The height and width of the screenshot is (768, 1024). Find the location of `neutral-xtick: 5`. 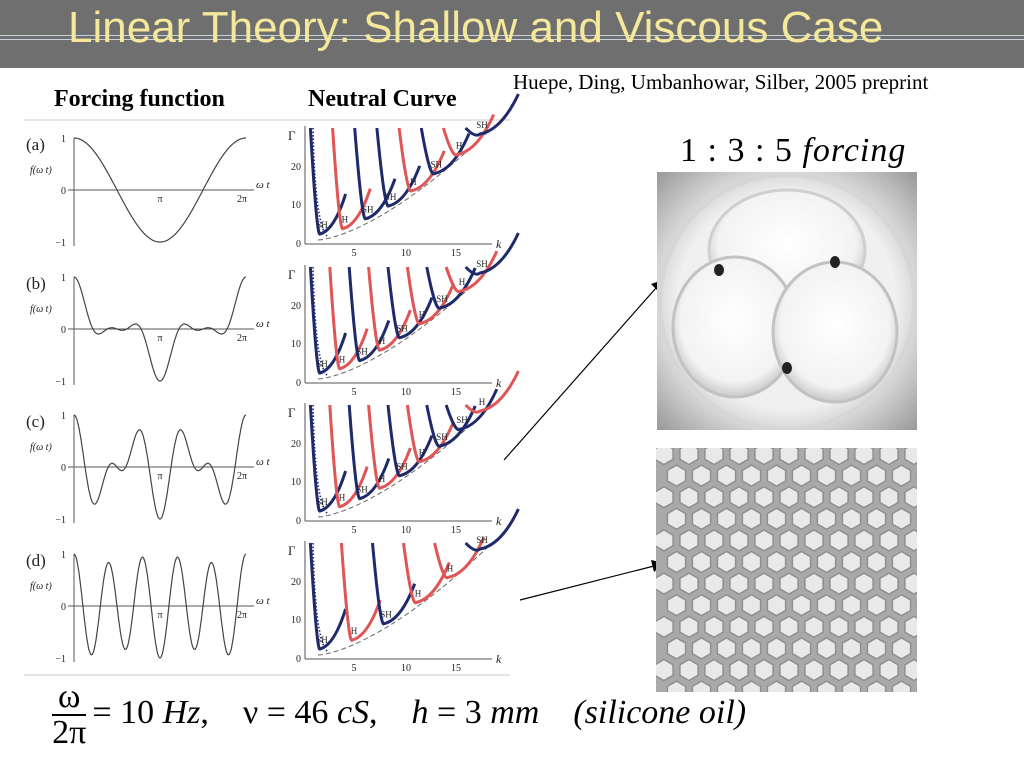

neutral-xtick: 5 is located at coordinates (354, 668).